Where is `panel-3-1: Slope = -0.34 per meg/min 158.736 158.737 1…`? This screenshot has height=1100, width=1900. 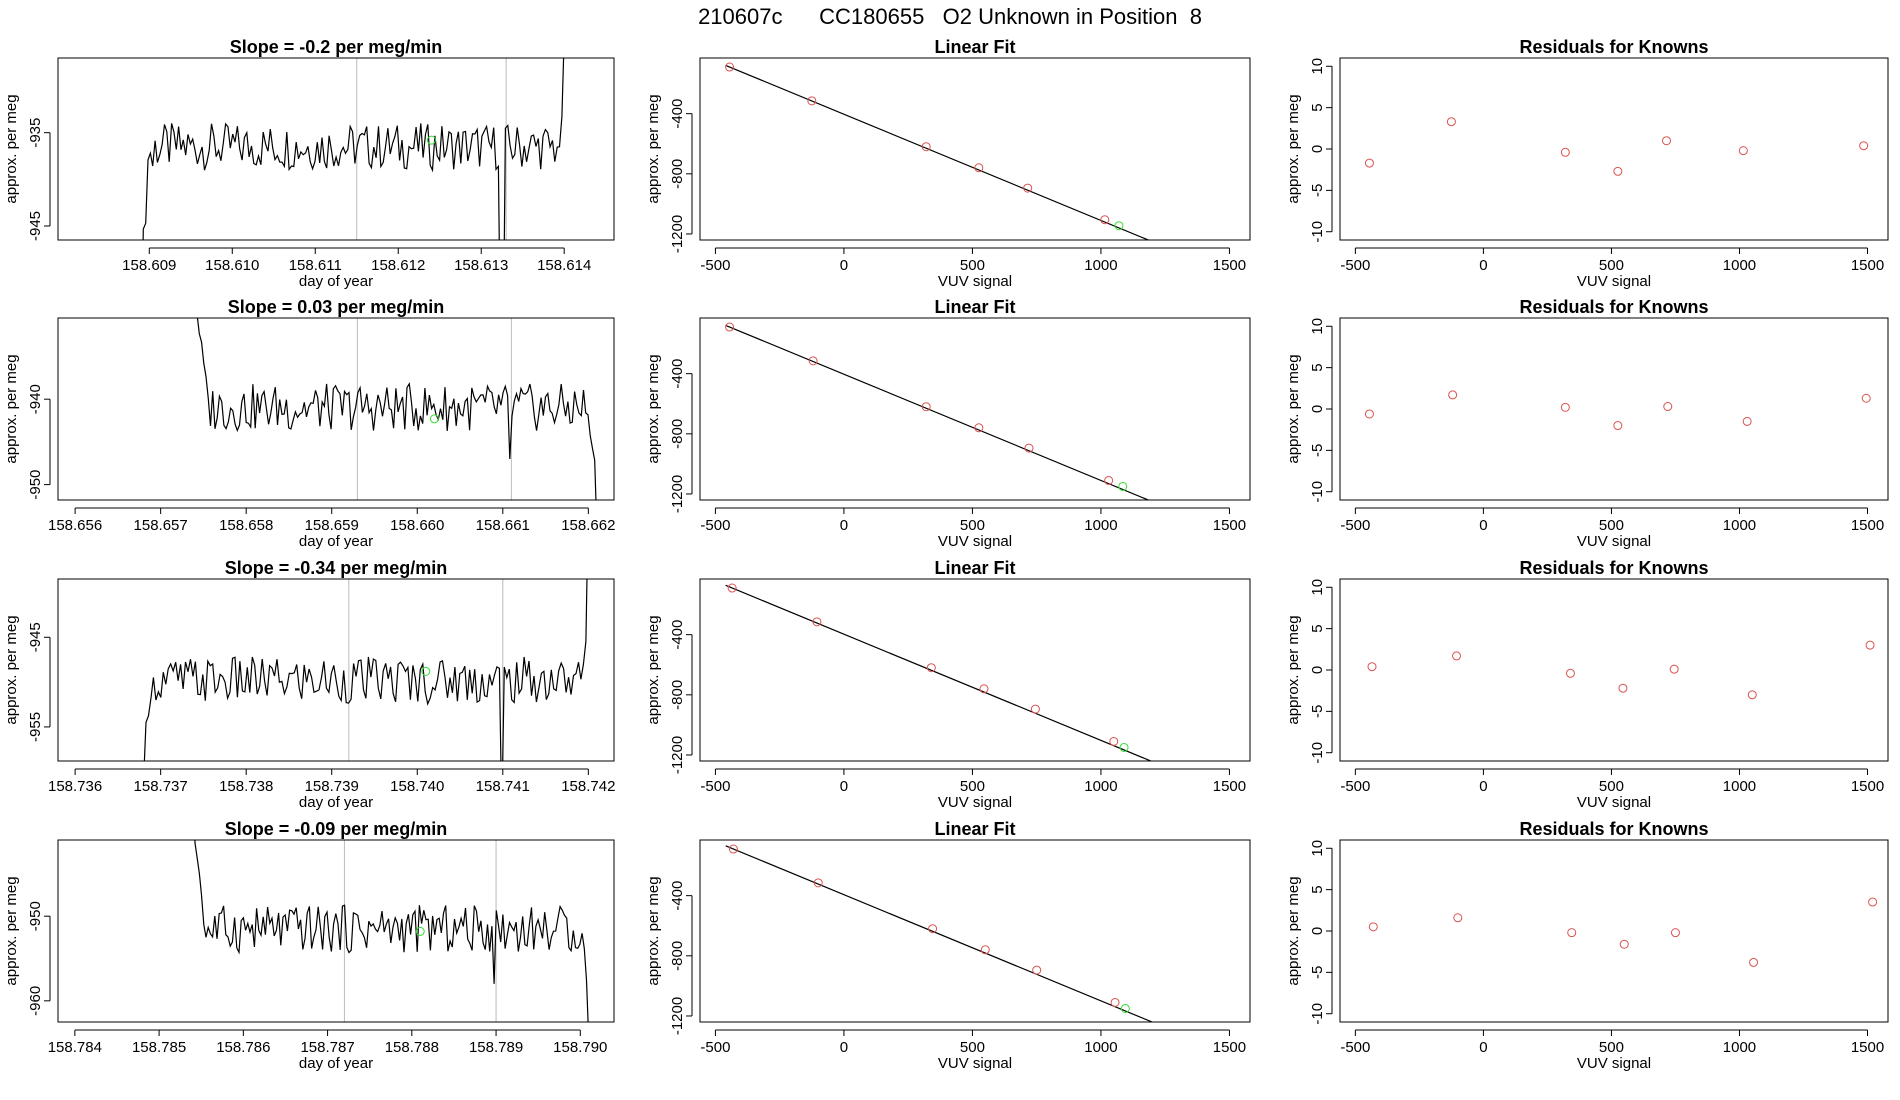 panel-3-1: Slope = -0.34 per meg/min 158.736 158.737 1… is located at coordinates (309, 684).